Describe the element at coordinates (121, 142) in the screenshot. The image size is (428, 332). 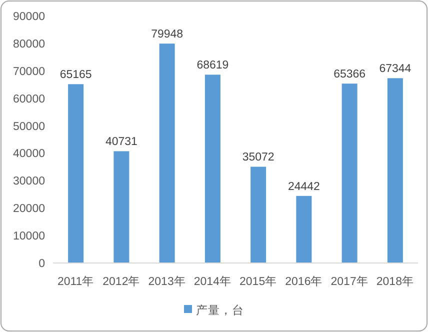
I see `data-label: 40731` at that location.